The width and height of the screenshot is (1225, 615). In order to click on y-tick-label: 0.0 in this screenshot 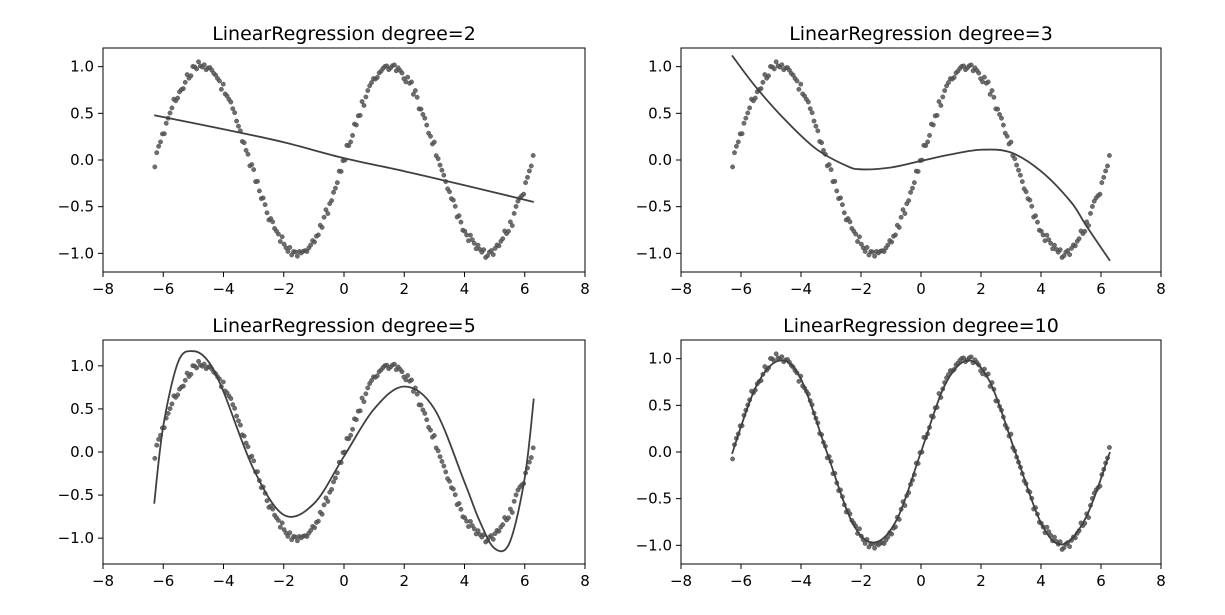, I will do `click(660, 160)`.